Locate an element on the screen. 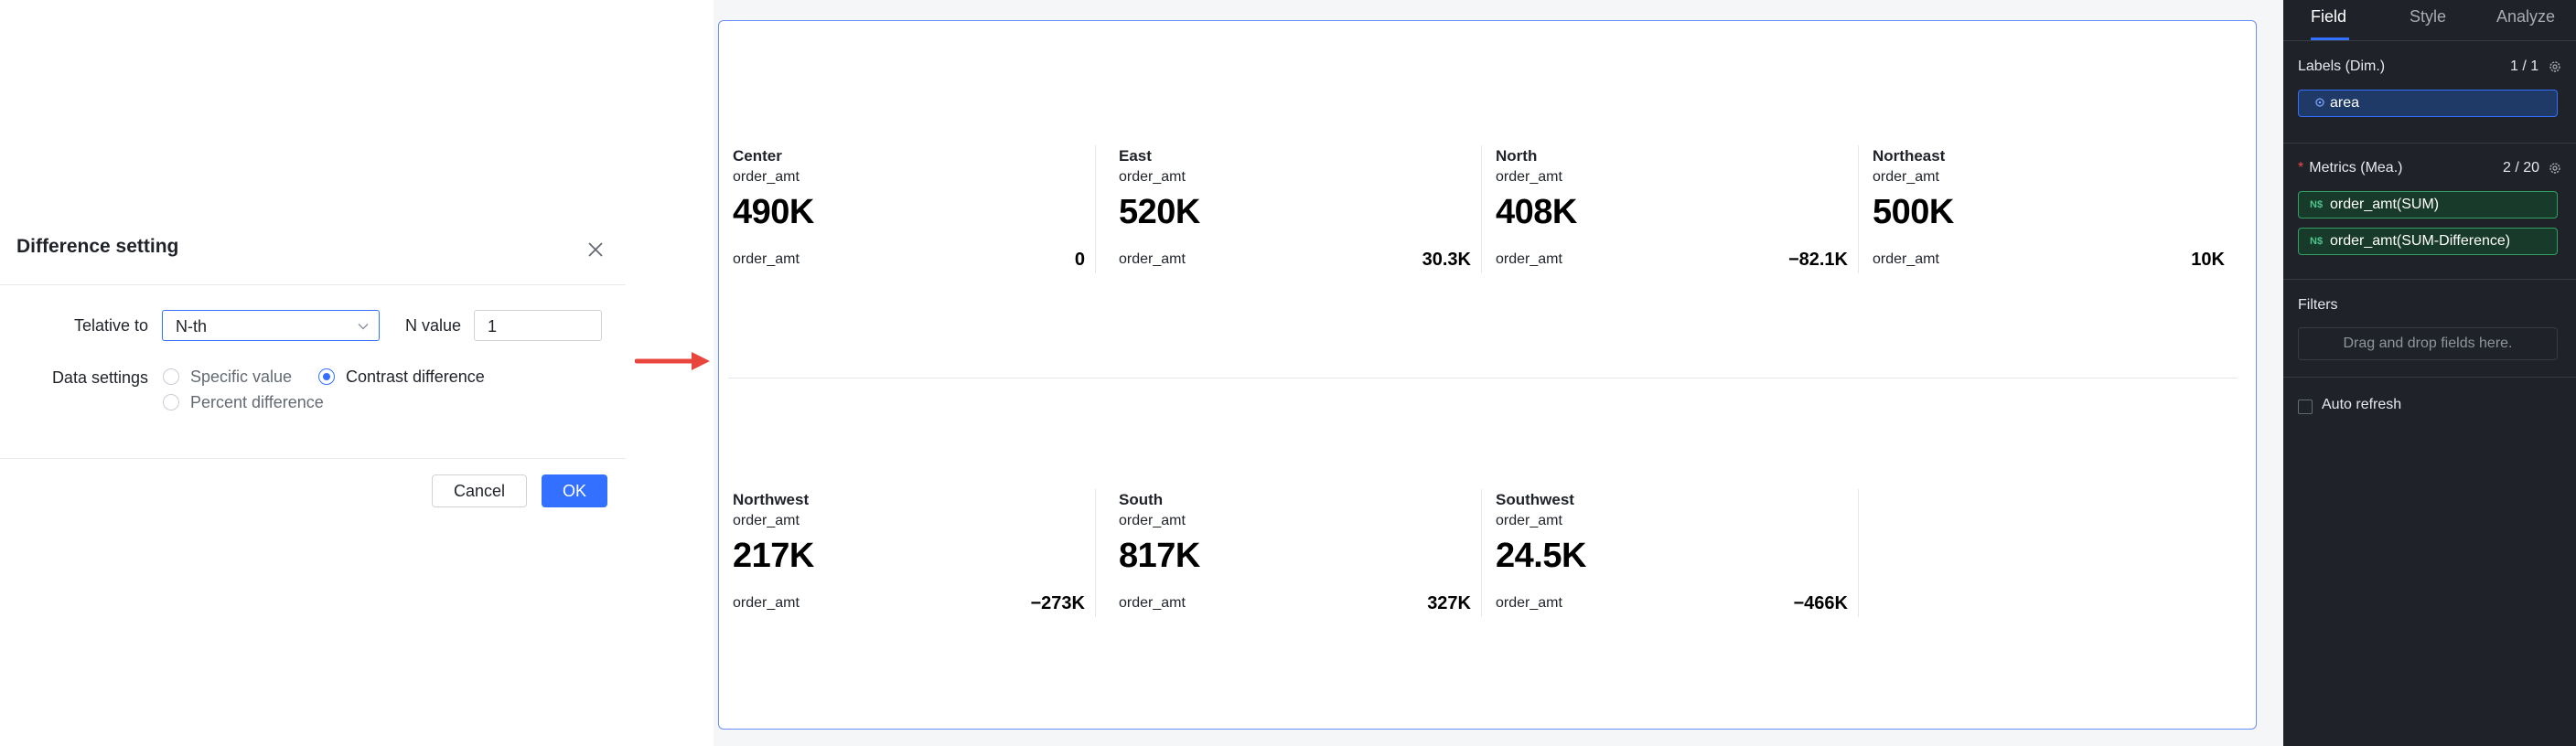 The image size is (2576, 746). n-value-input: 1 is located at coordinates (538, 325).